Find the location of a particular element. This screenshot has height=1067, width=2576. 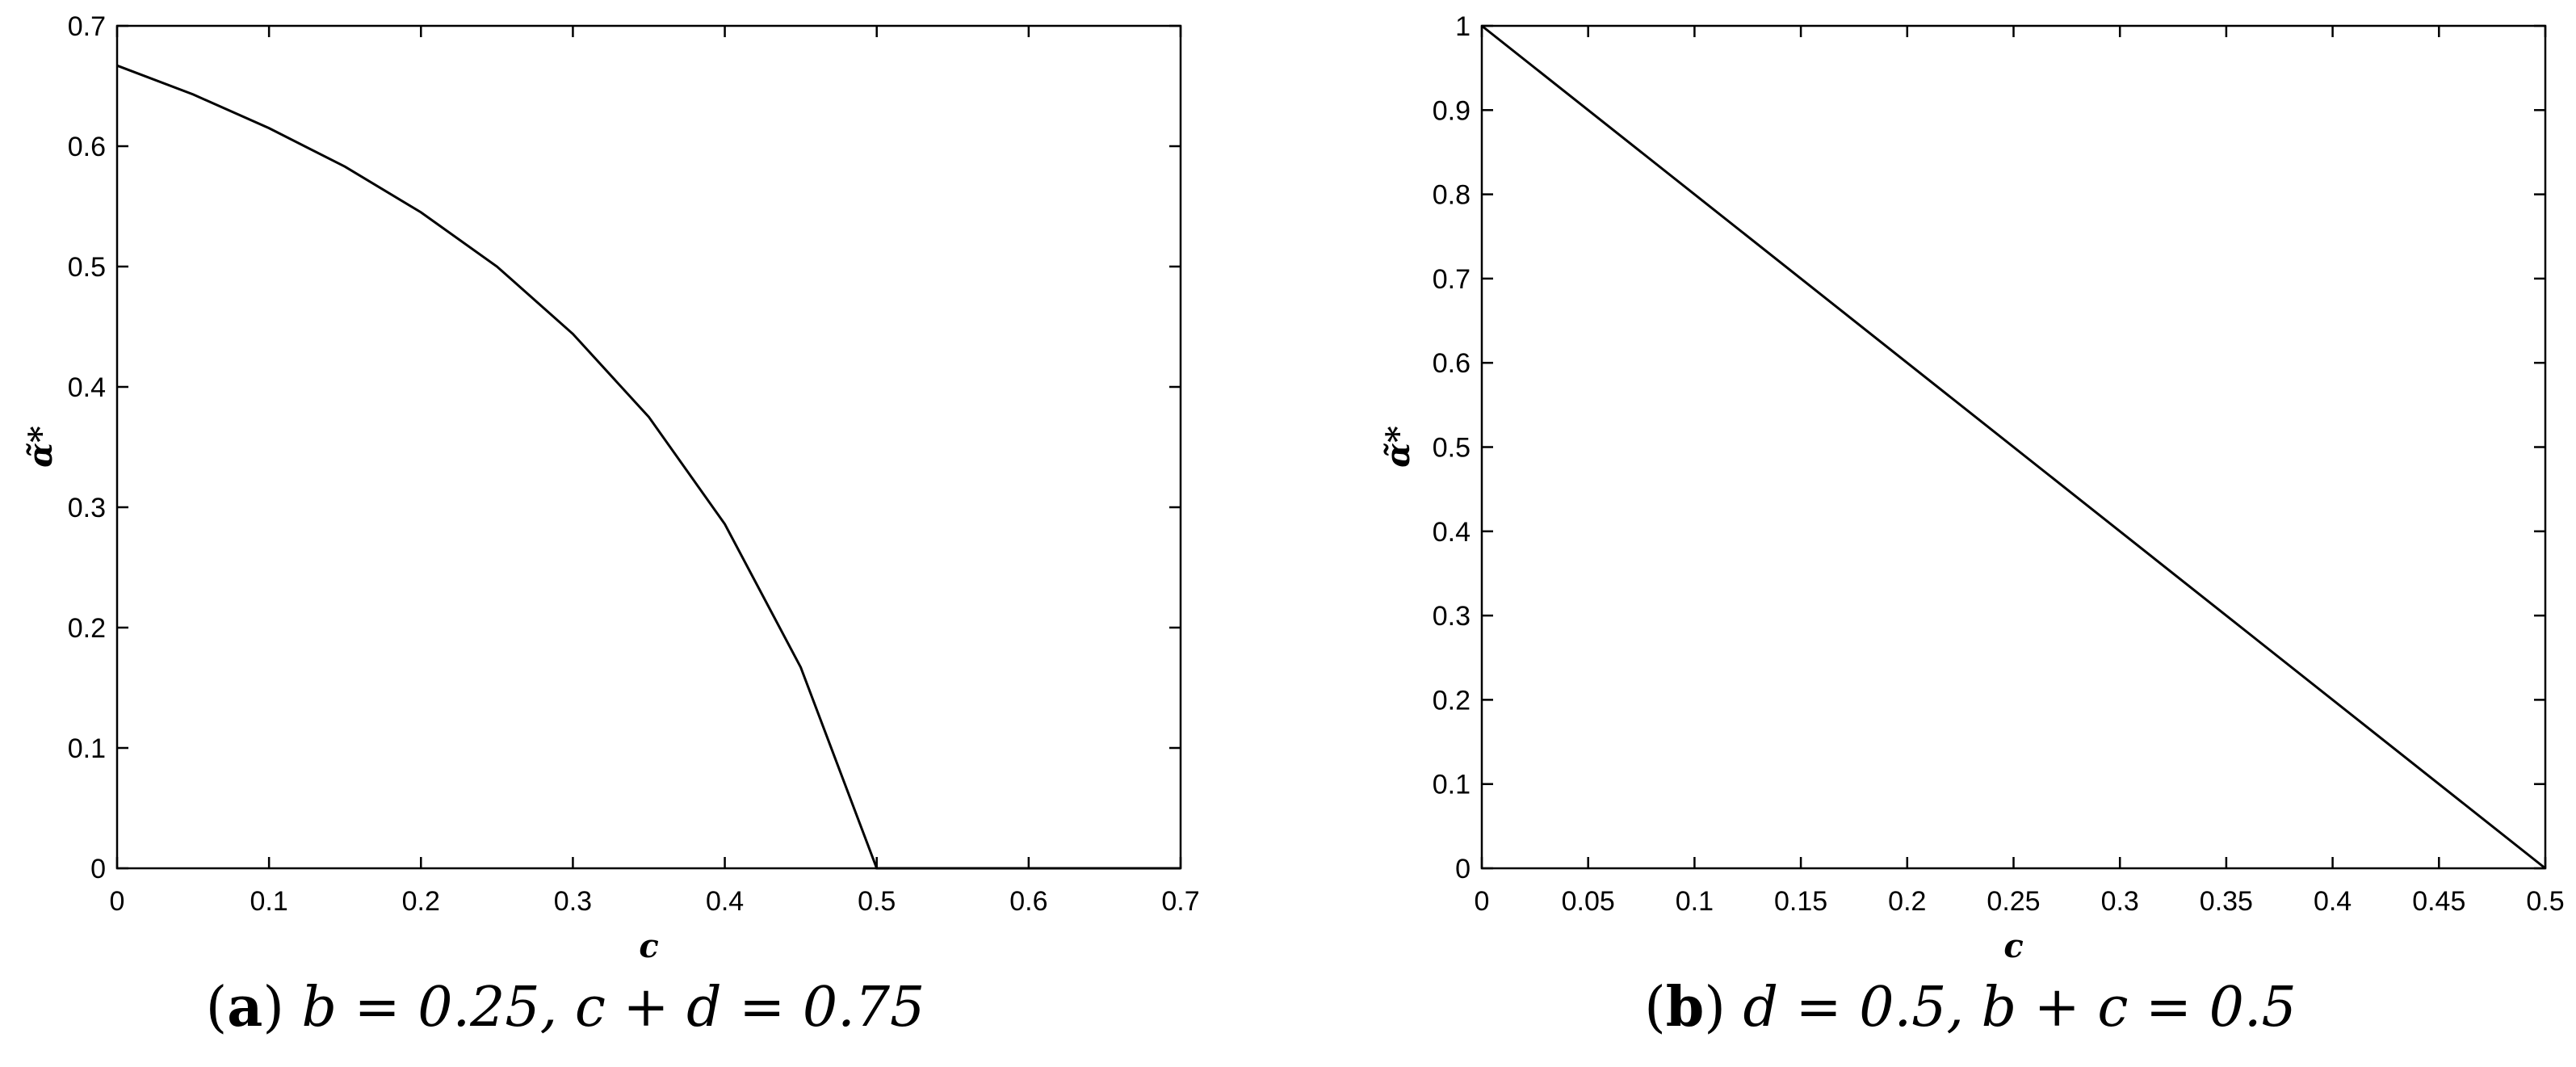

x-tick-label: 0.45 is located at coordinates (2438, 901).